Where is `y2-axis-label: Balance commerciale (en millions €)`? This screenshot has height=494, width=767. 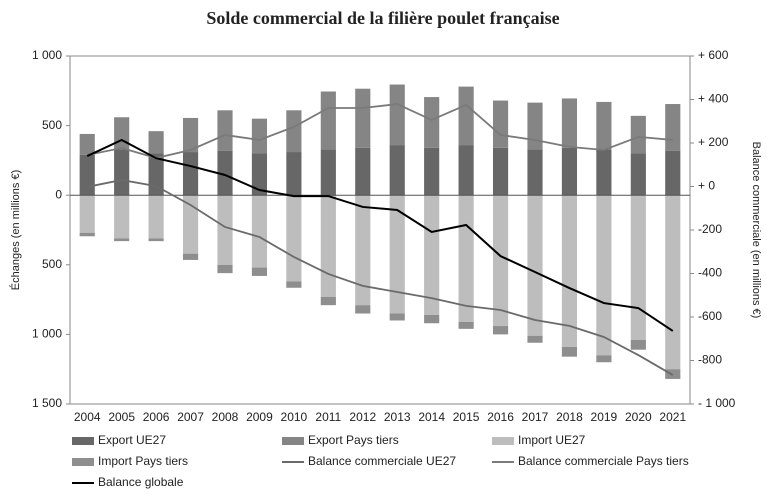 y2-axis-label: Balance commerciale (en millions €) is located at coordinates (756, 230).